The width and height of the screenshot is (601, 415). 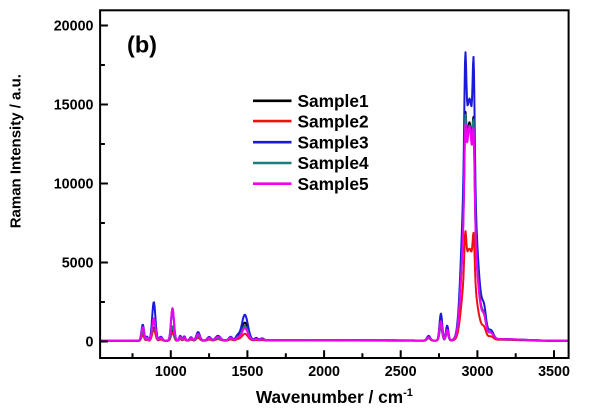 What do you see at coordinates (401, 372) in the screenshot?
I see `svg-text: 2500` at bounding box center [401, 372].